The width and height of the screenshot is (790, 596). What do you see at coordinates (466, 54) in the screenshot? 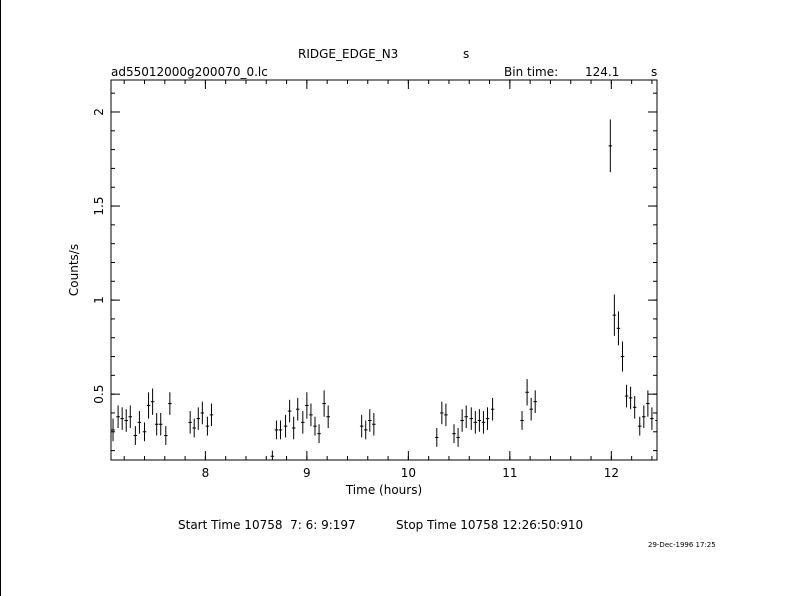
I see `object-suffix: s` at bounding box center [466, 54].